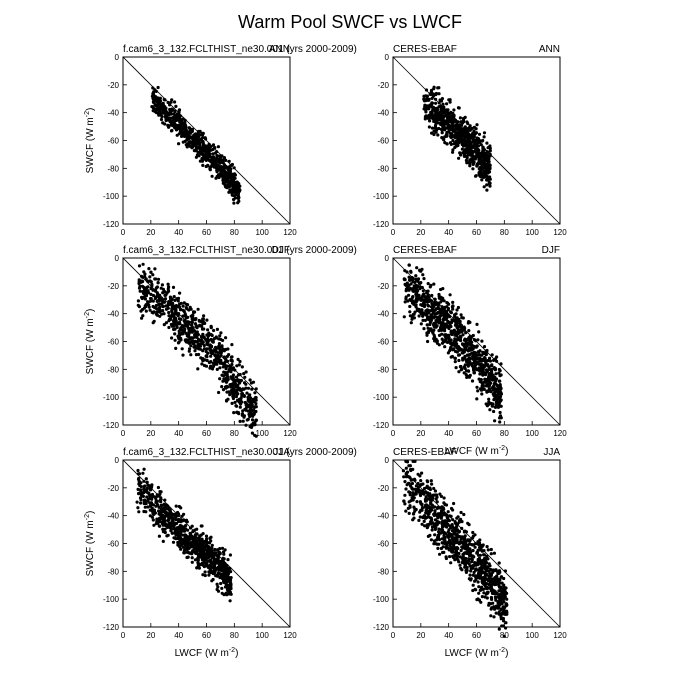 This screenshot has height=700, width=700. Describe the element at coordinates (262, 232) in the screenshot. I see `x-tick-label: 100` at that location.